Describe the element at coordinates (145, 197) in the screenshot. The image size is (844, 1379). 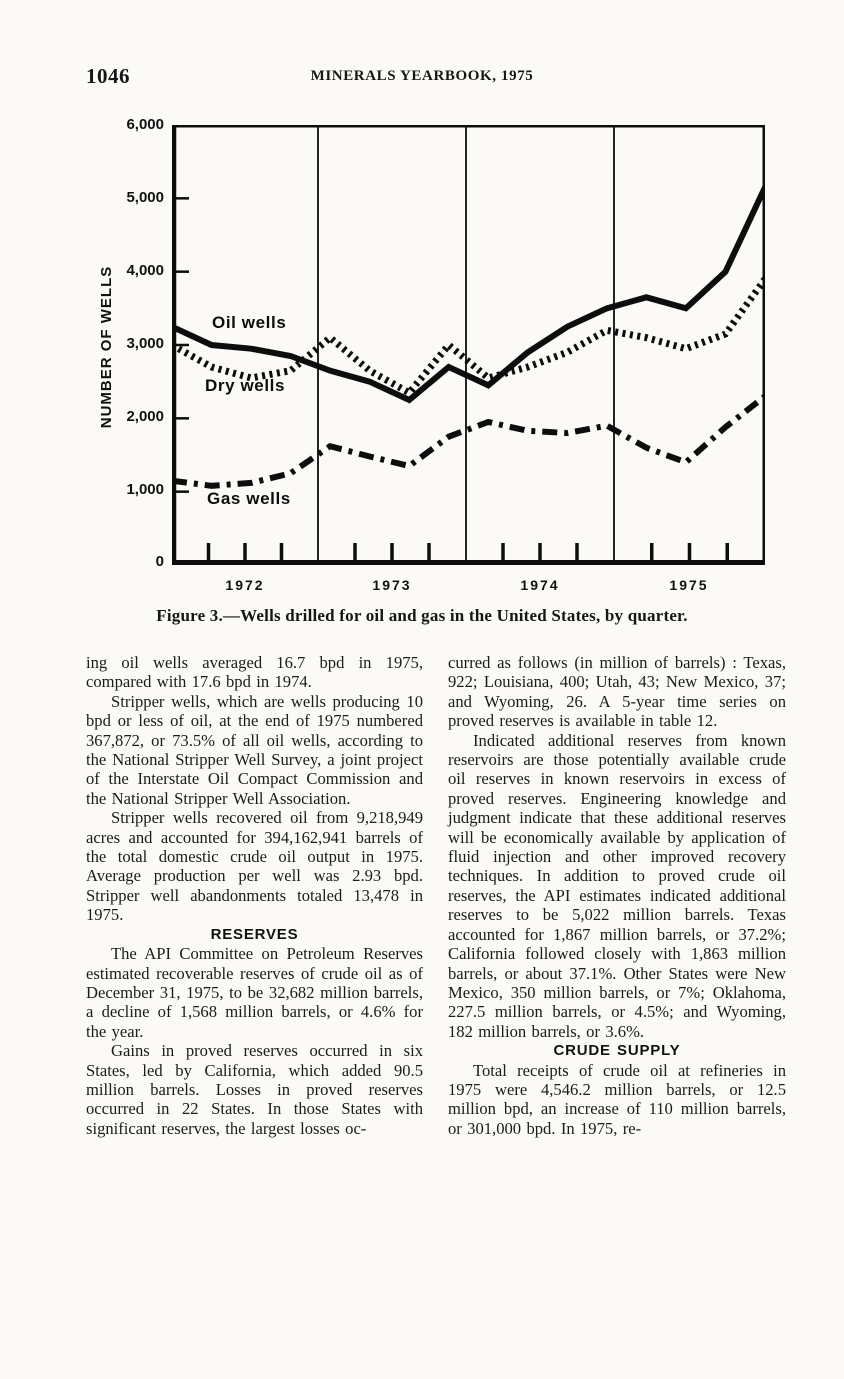
I see `y-tick-label: 5,000` at that location.